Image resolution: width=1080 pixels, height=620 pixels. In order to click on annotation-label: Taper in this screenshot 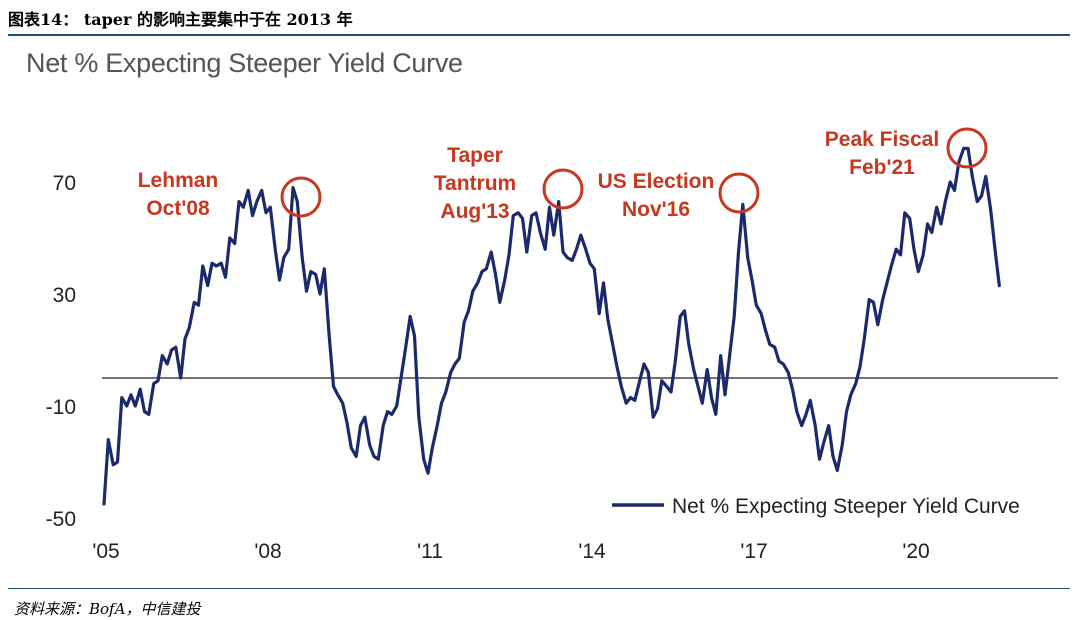, I will do `click(475, 155)`.